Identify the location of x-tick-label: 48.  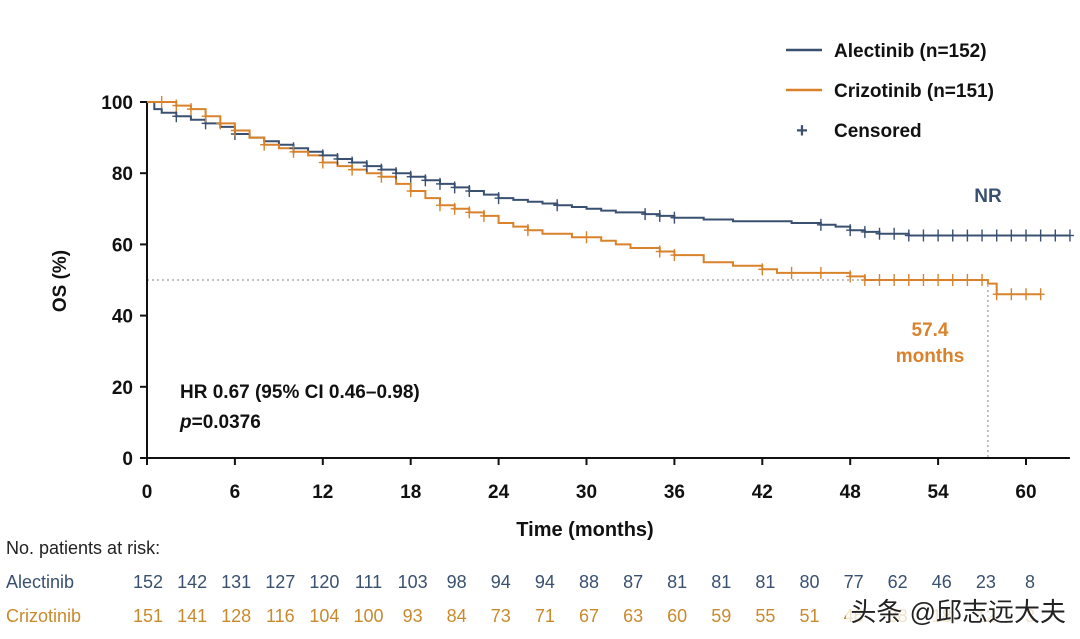
(850, 492).